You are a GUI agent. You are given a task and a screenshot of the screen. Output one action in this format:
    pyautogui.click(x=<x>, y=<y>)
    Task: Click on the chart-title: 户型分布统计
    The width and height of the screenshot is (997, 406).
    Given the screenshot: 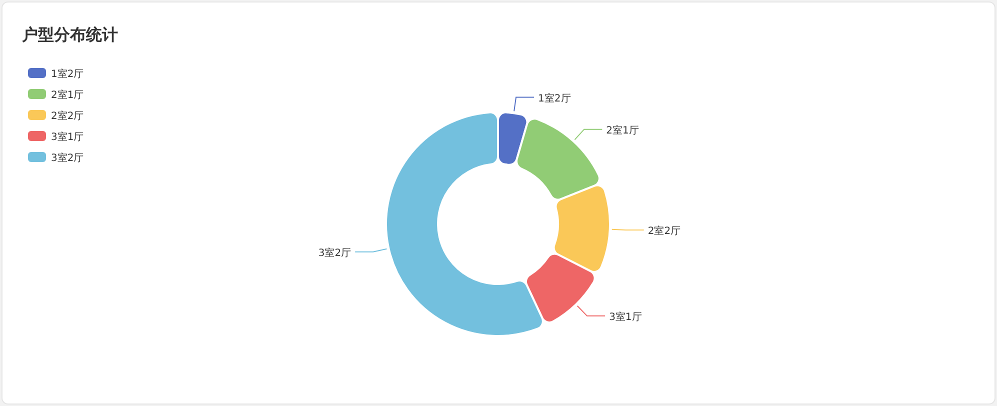 What is the action you would take?
    pyautogui.click(x=69, y=34)
    